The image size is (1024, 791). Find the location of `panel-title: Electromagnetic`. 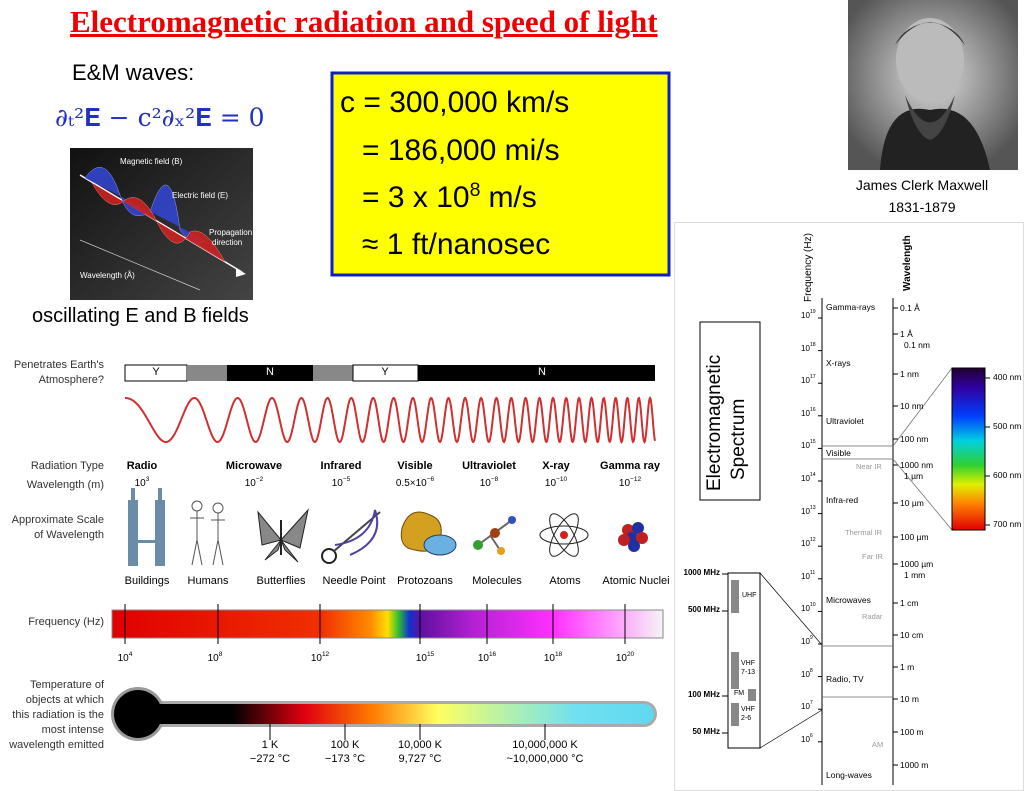

panel-title: Electromagnetic is located at coordinates (714, 422).